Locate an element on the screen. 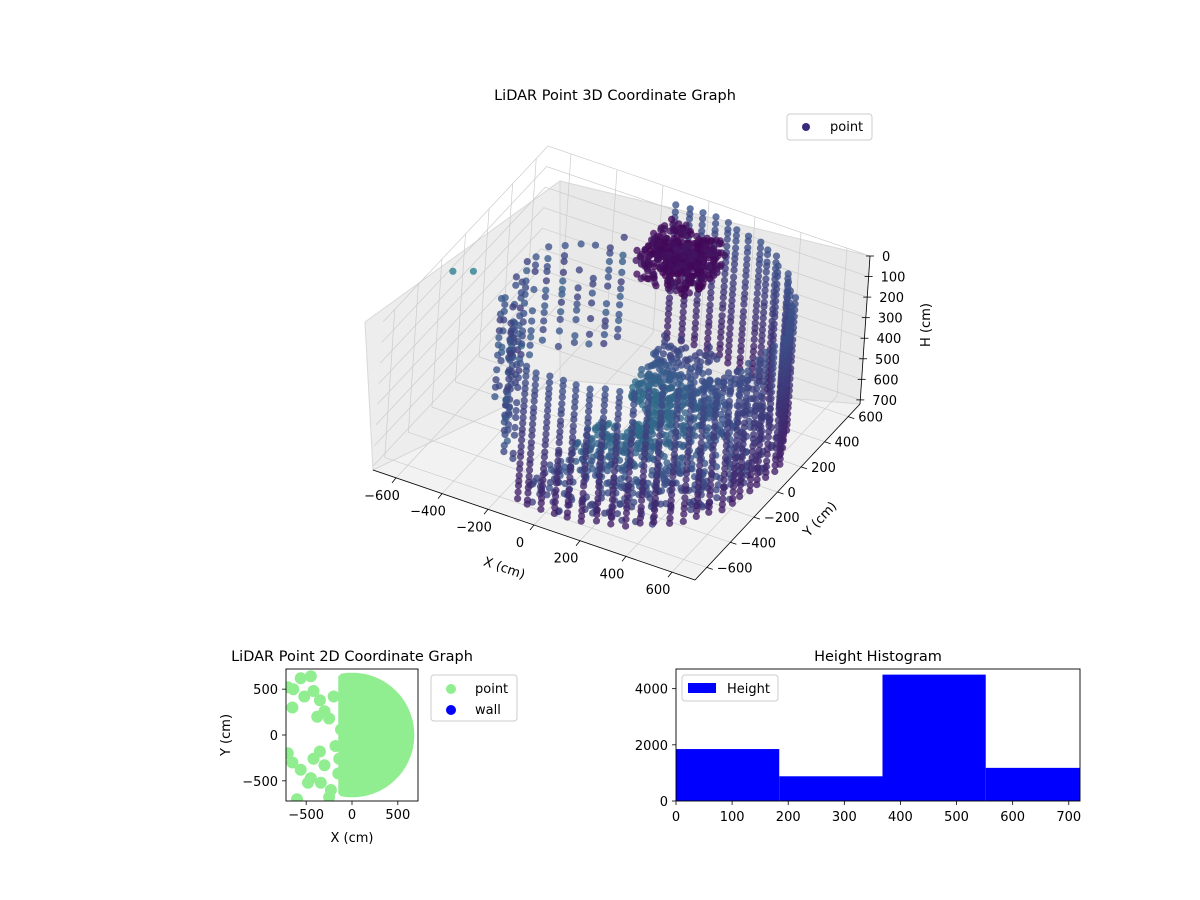 The width and height of the screenshot is (1200, 900). y-tick-label-3d: 200 is located at coordinates (823, 468).